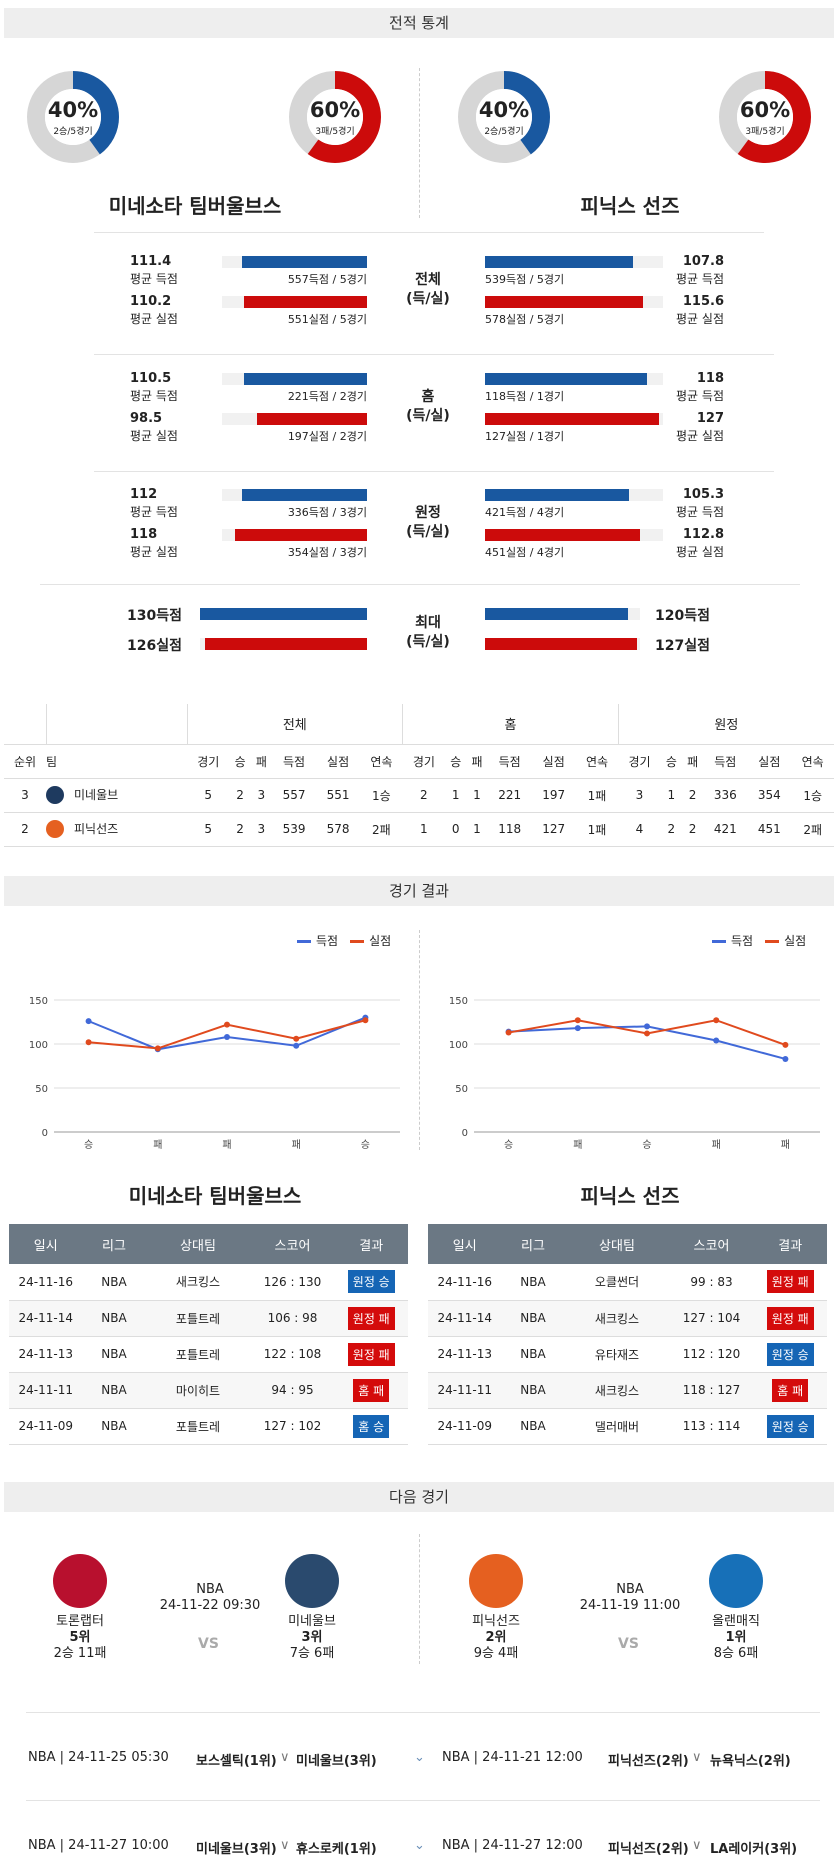 The height and width of the screenshot is (1873, 839). What do you see at coordinates (509, 795) in the screenshot?
I see `stat-cell: 221` at bounding box center [509, 795].